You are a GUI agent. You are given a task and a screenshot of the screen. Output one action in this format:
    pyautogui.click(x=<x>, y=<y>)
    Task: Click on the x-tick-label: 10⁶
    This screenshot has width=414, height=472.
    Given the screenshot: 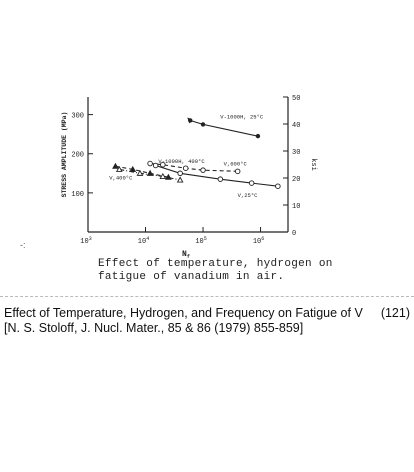 What is the action you would take?
    pyautogui.click(x=258, y=241)
    